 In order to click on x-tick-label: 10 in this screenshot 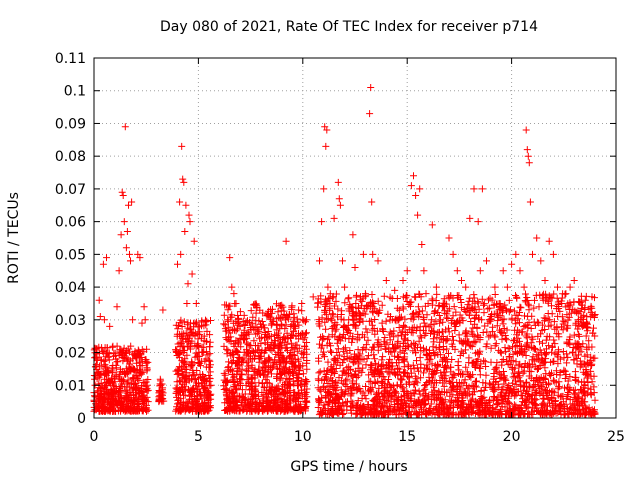, I will do `click(303, 437)`.